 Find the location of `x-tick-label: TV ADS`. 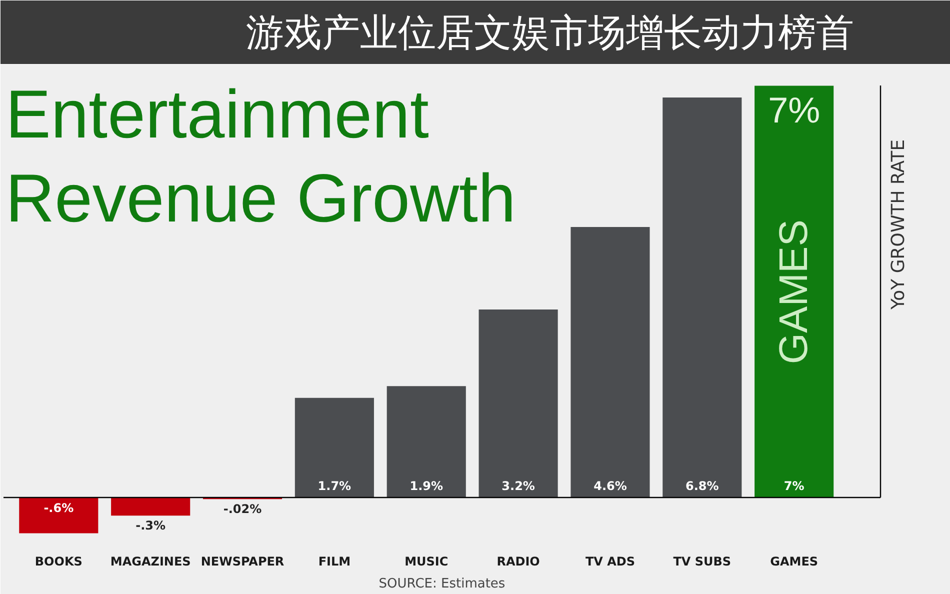

x-tick-label: TV ADS is located at coordinates (610, 561).